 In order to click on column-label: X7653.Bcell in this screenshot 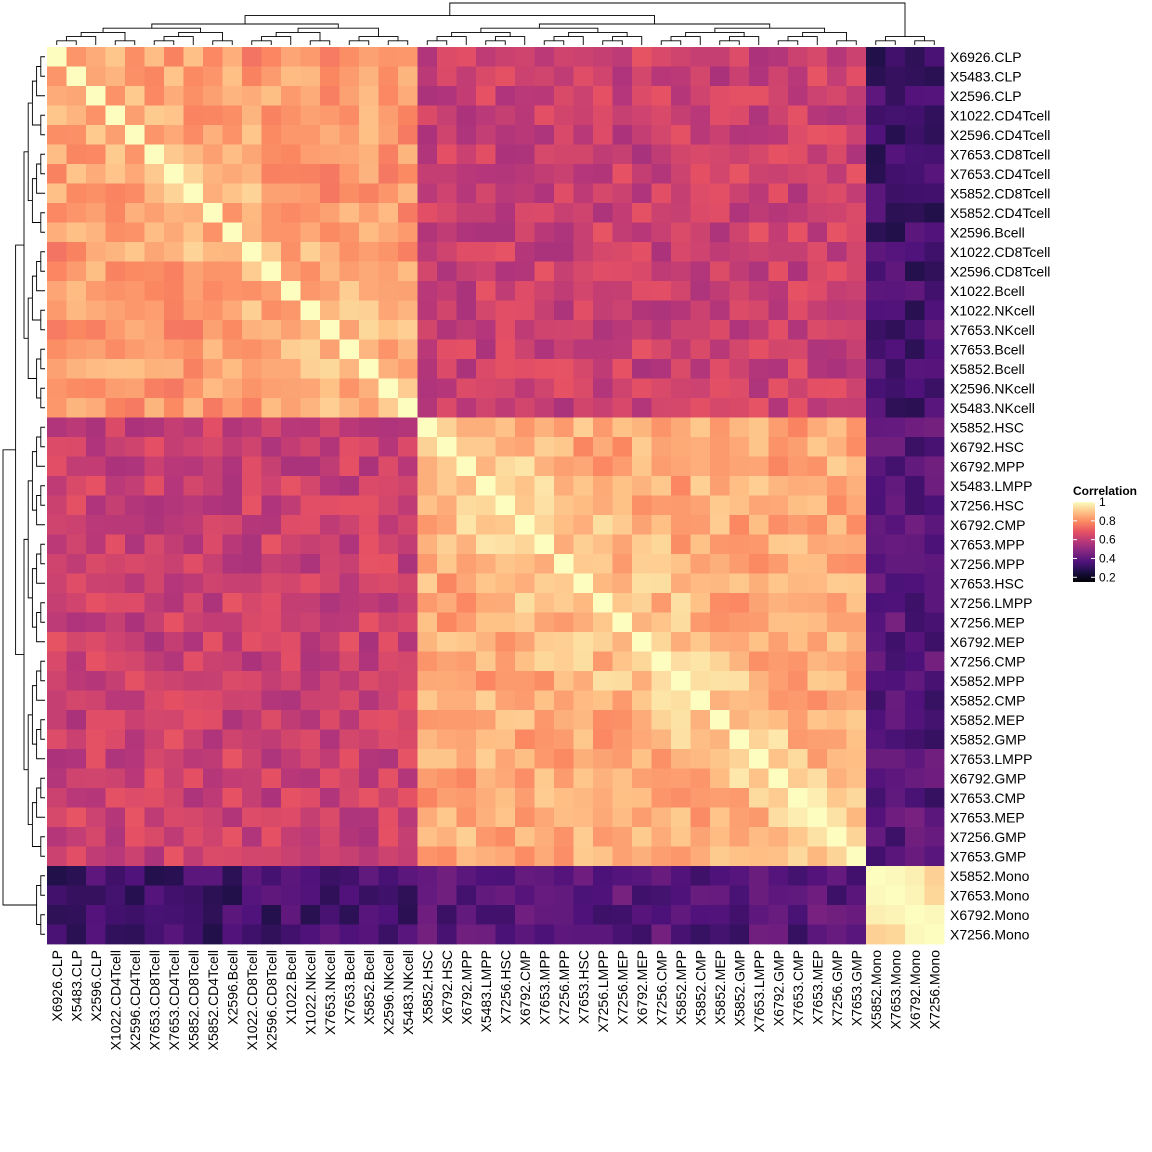, I will do `click(349, 987)`.